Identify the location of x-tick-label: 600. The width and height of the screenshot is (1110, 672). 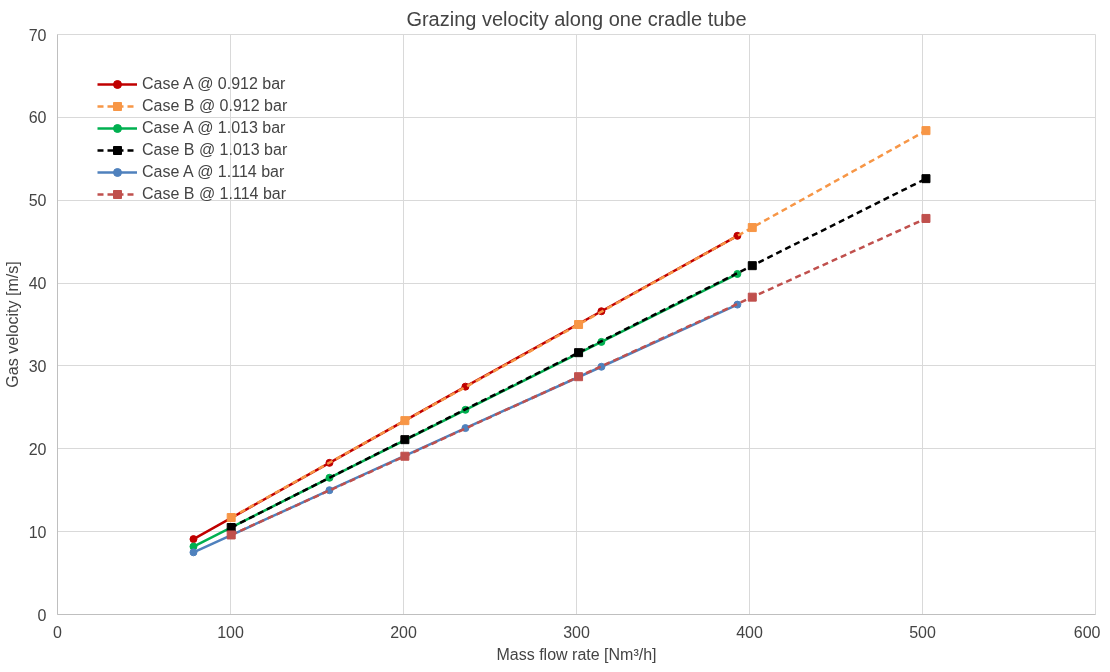
(1087, 632).